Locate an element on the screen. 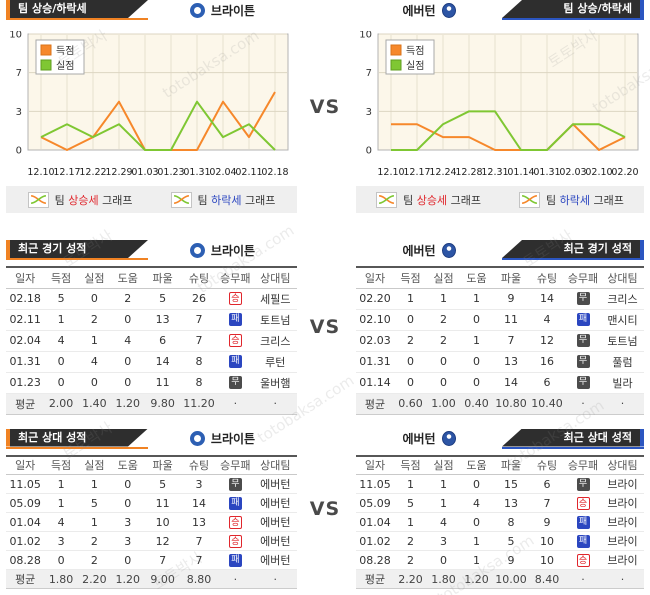 The width and height of the screenshot is (650, 595). svg-text: 12.28 is located at coordinates (468, 172).